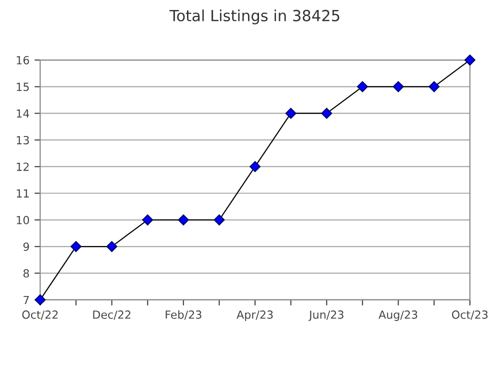  Describe the element at coordinates (326, 315) in the screenshot. I see `x-tick-label: Jun/23` at that location.